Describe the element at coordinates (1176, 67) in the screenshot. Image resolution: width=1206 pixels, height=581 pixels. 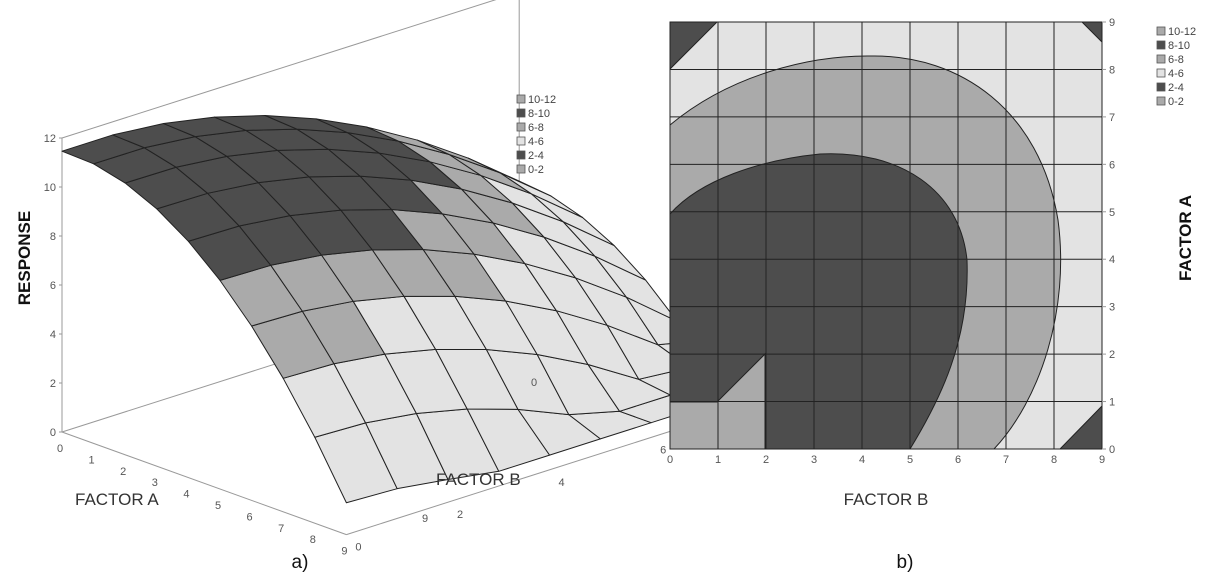
I see `legend-b: 10-12 8-10 6-8 4-6 2-4 0-2` at that location.